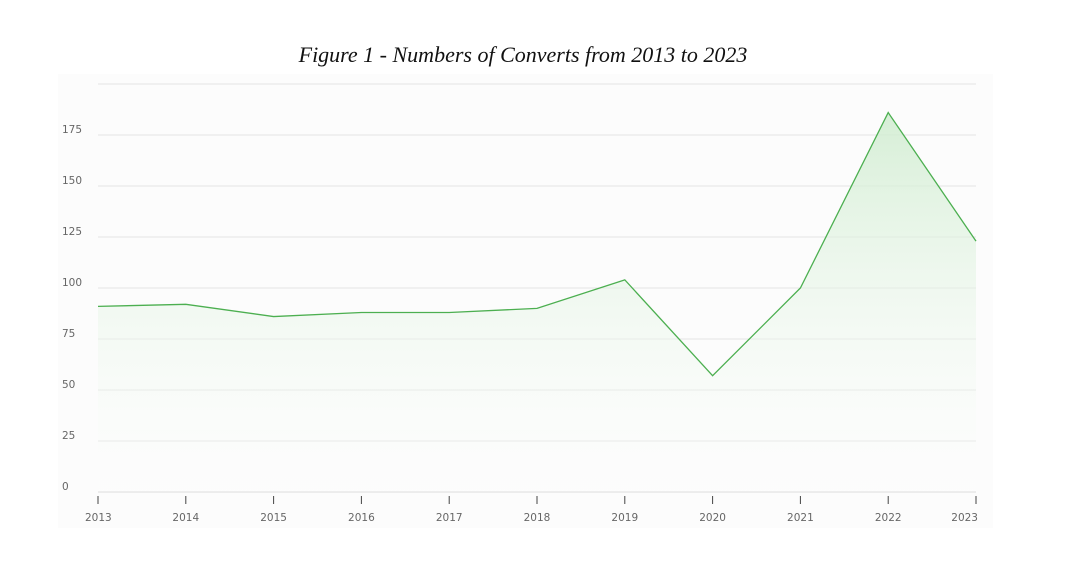 The height and width of the screenshot is (563, 1075). I want to click on x-tick-label: 2021, so click(800, 518).